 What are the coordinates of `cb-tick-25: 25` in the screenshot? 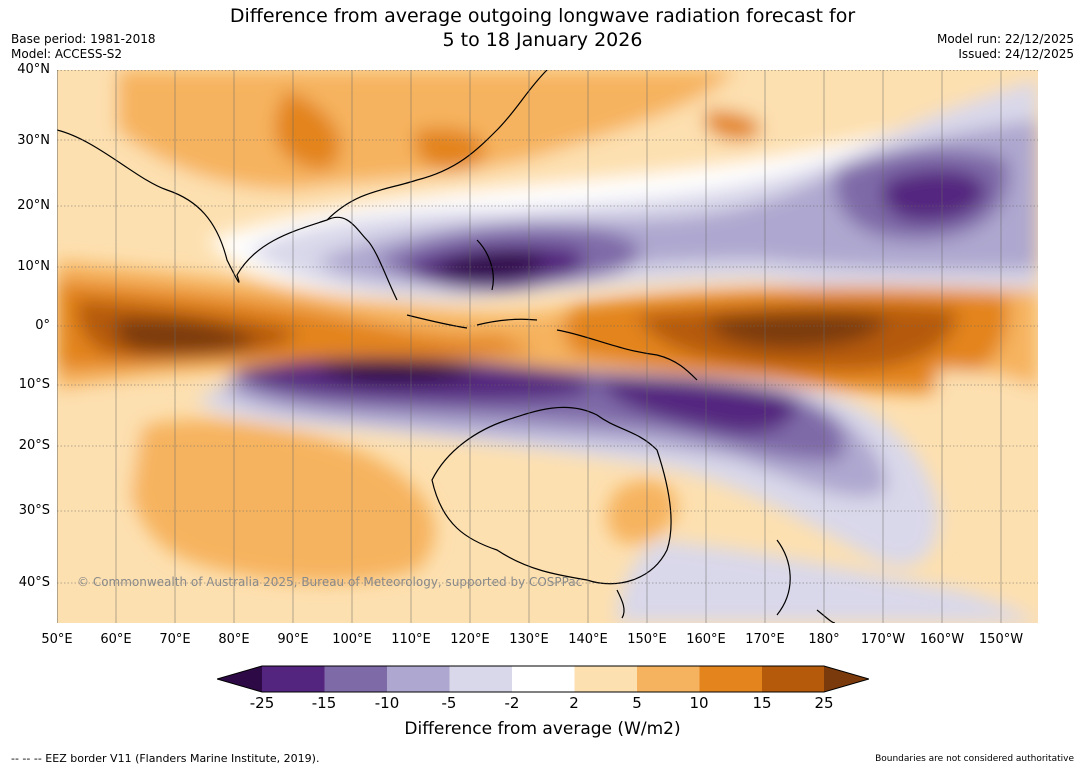 It's located at (824, 703).